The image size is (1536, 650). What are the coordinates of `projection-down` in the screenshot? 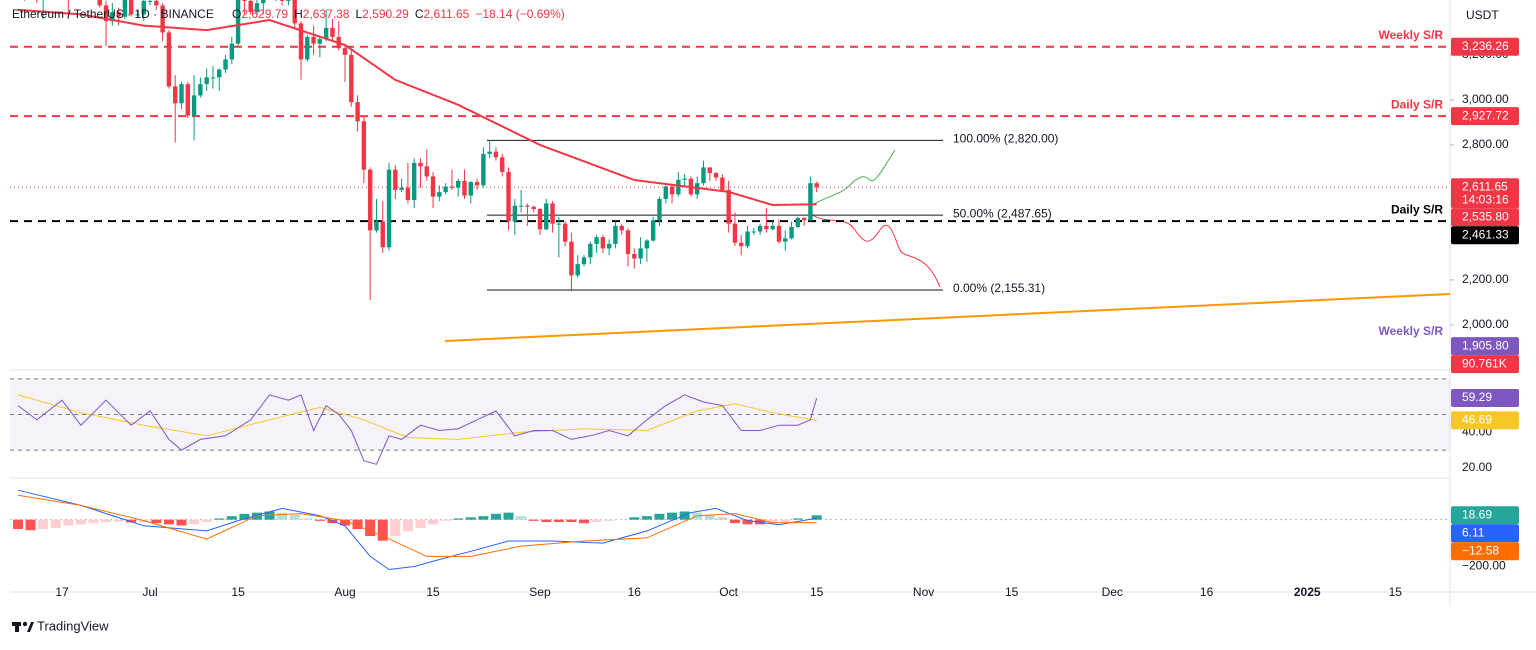 It's located at (876, 251).